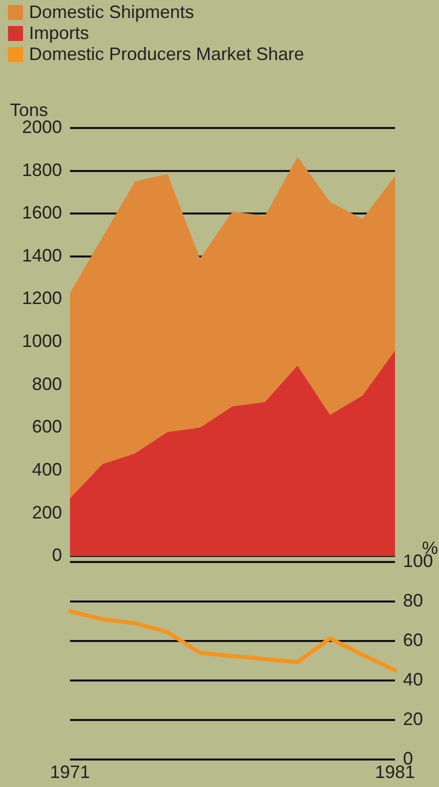 The height and width of the screenshot is (787, 439). Describe the element at coordinates (70, 772) in the screenshot. I see `x-tick-label: 1971` at that location.